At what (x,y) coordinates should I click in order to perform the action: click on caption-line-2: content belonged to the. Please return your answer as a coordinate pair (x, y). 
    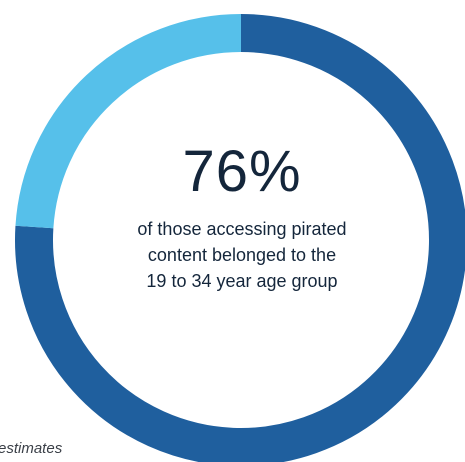
    Looking at the image, I should click on (242, 255).